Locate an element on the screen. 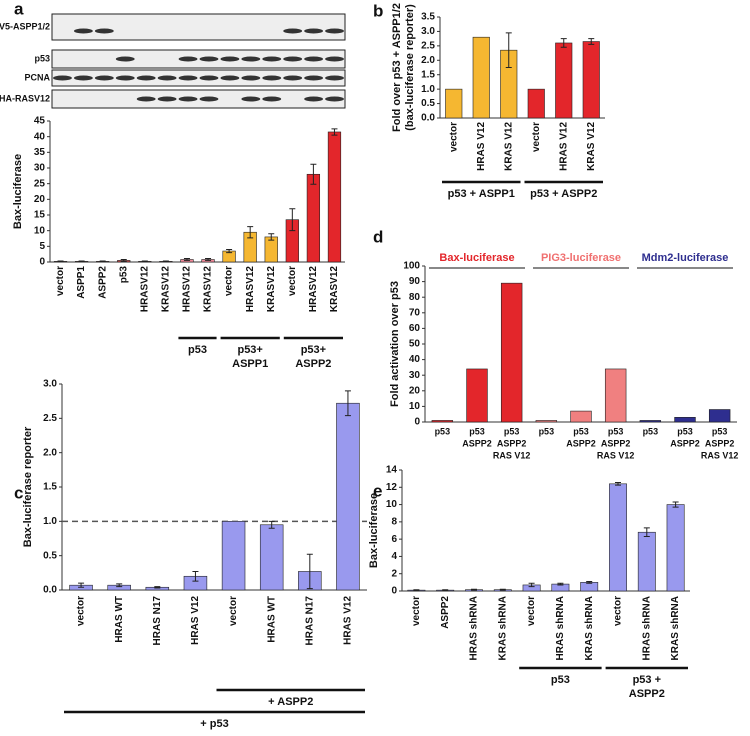 This screenshot has width=750, height=736. panel-letter: c is located at coordinates (18, 492).